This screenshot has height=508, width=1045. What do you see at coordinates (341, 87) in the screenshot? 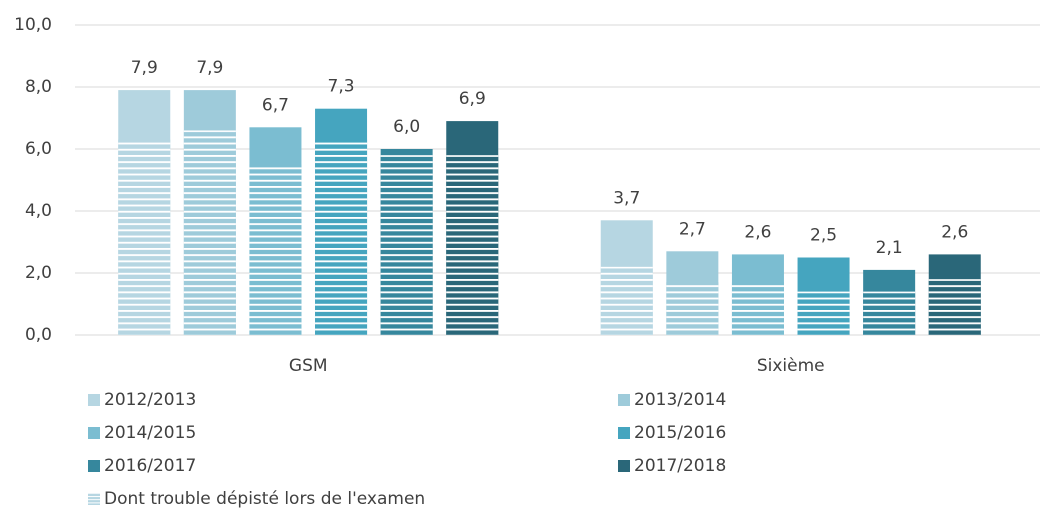
I see `data-label: 7,3` at bounding box center [341, 87].